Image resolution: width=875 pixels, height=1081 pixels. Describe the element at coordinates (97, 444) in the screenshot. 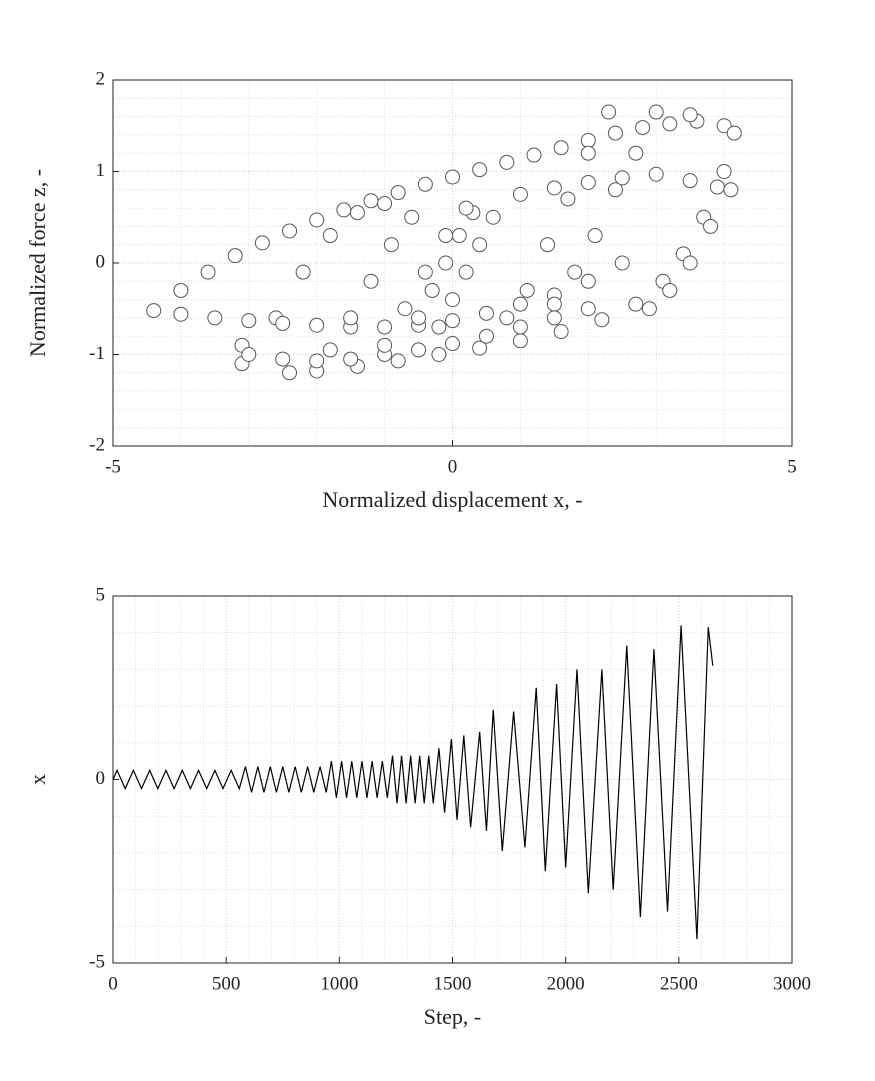

I see `y-tick-label: -2` at that location.